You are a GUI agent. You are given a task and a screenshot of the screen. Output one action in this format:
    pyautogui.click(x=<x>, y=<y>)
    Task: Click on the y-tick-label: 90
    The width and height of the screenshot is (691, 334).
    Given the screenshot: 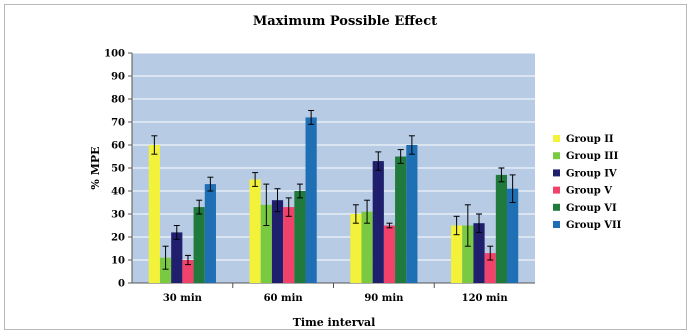 What is the action you would take?
    pyautogui.click(x=118, y=77)
    